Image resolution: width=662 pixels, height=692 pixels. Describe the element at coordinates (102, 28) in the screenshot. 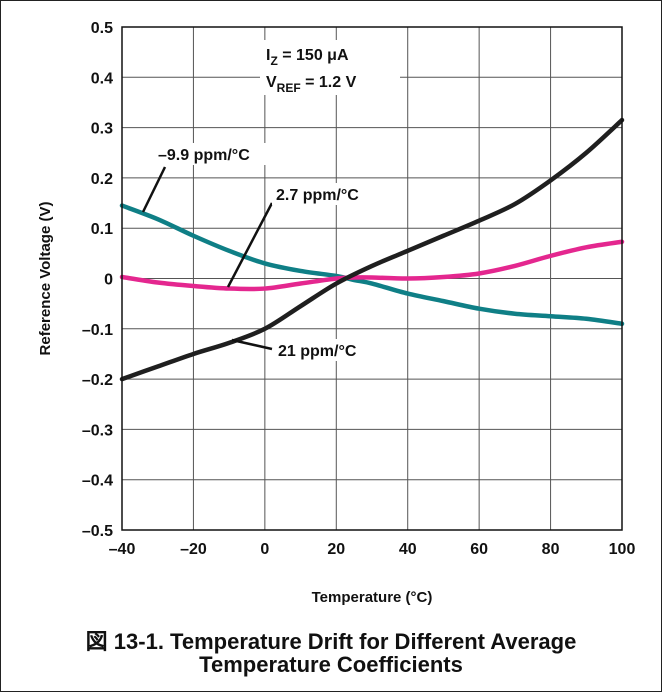

I see `y-tick-label: 0.5` at that location.